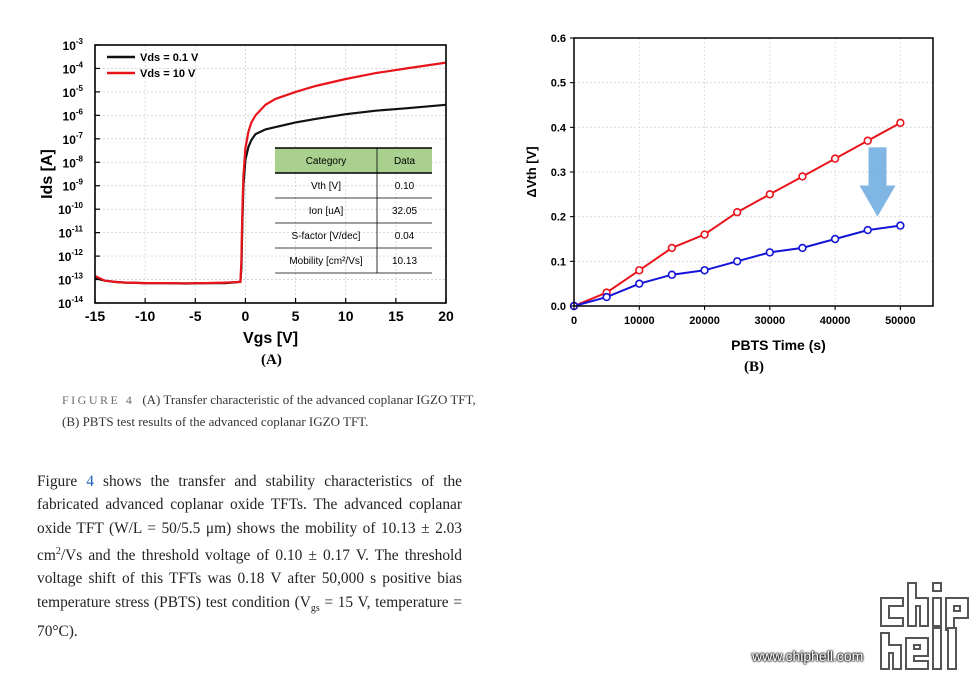 The width and height of the screenshot is (980, 692). I want to click on plot-frame, so click(270, 174).